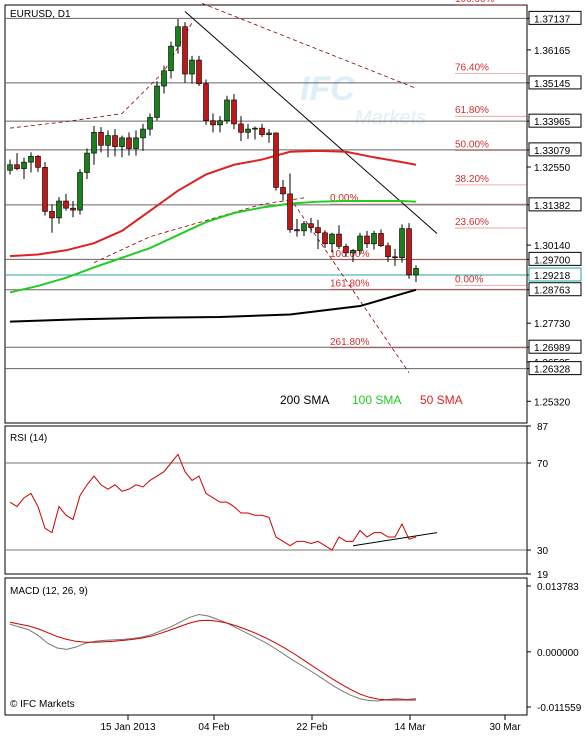 The width and height of the screenshot is (585, 741). What do you see at coordinates (543, 427) in the screenshot?
I see `rsi-axis-label: 87` at bounding box center [543, 427].